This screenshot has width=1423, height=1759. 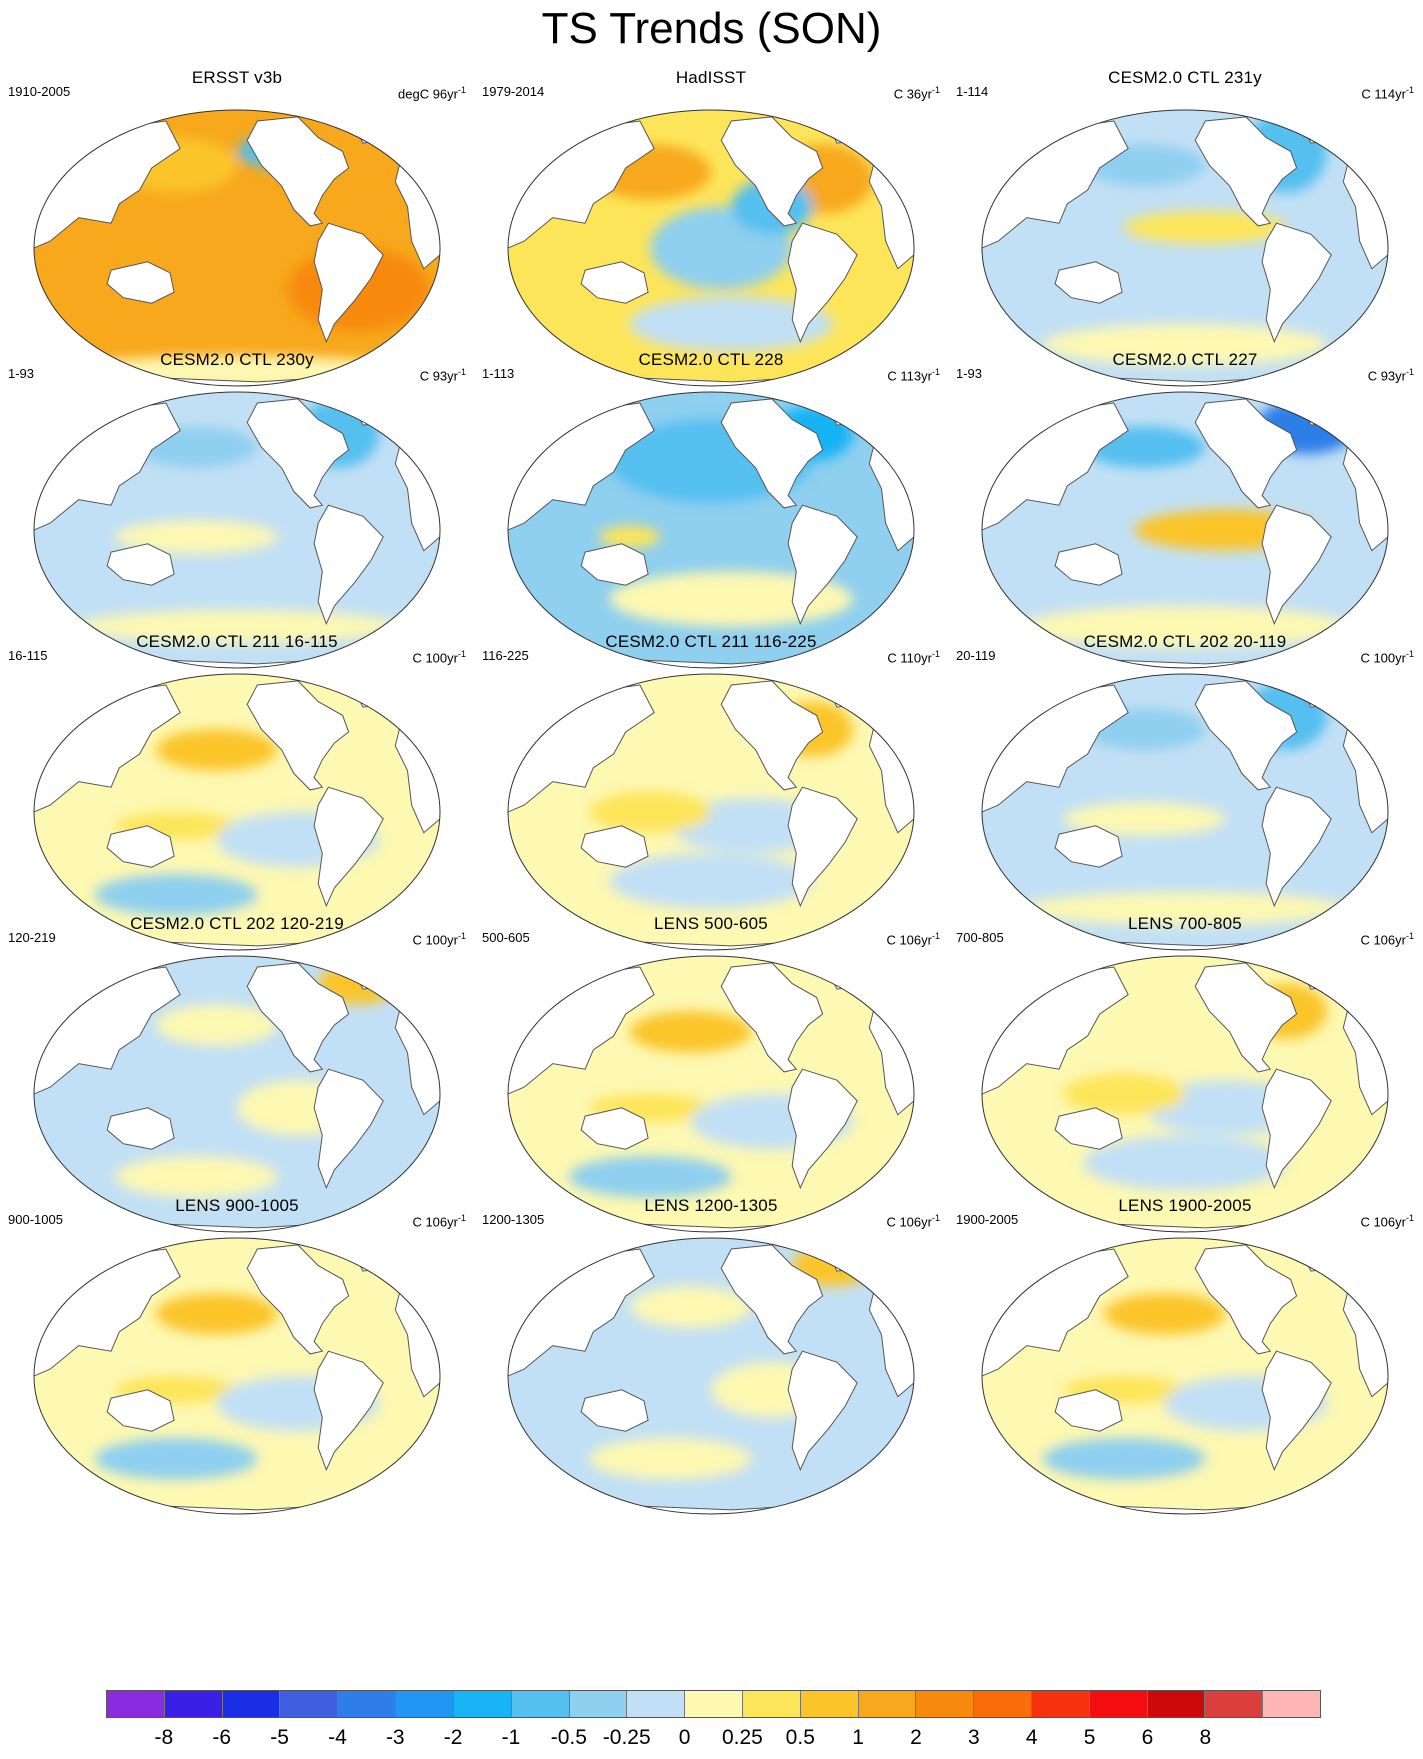 I want to click on panel-unit-text: C 114yr, so click(x=1383, y=94).